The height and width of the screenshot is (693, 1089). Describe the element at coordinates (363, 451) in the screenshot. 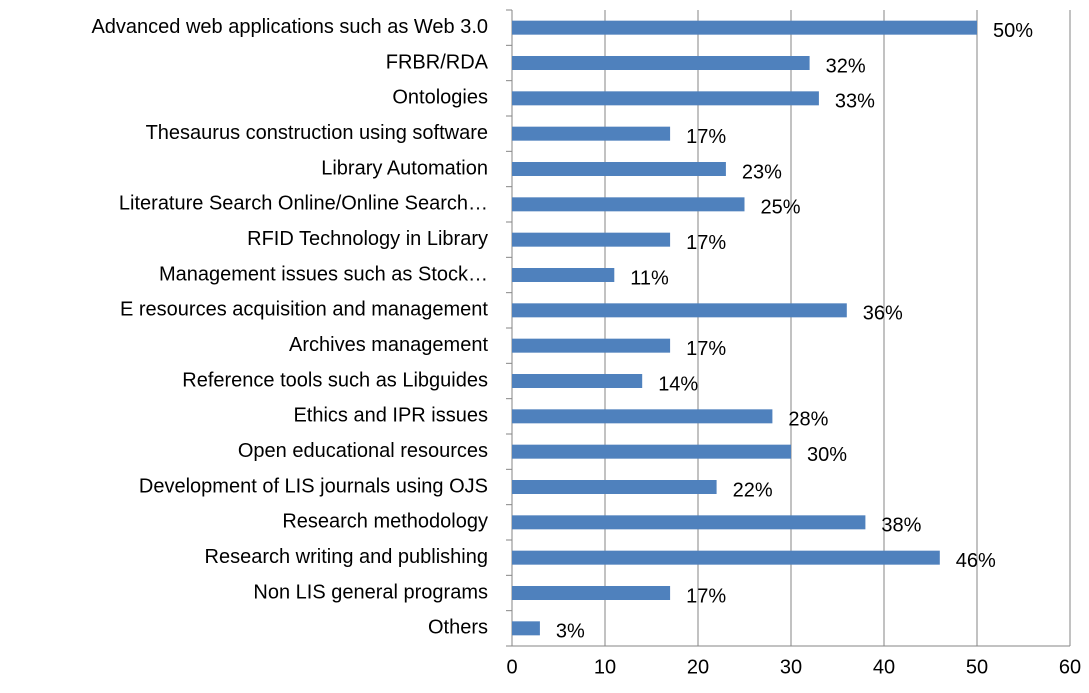

I see `y-tick-label: Open educational resources` at that location.